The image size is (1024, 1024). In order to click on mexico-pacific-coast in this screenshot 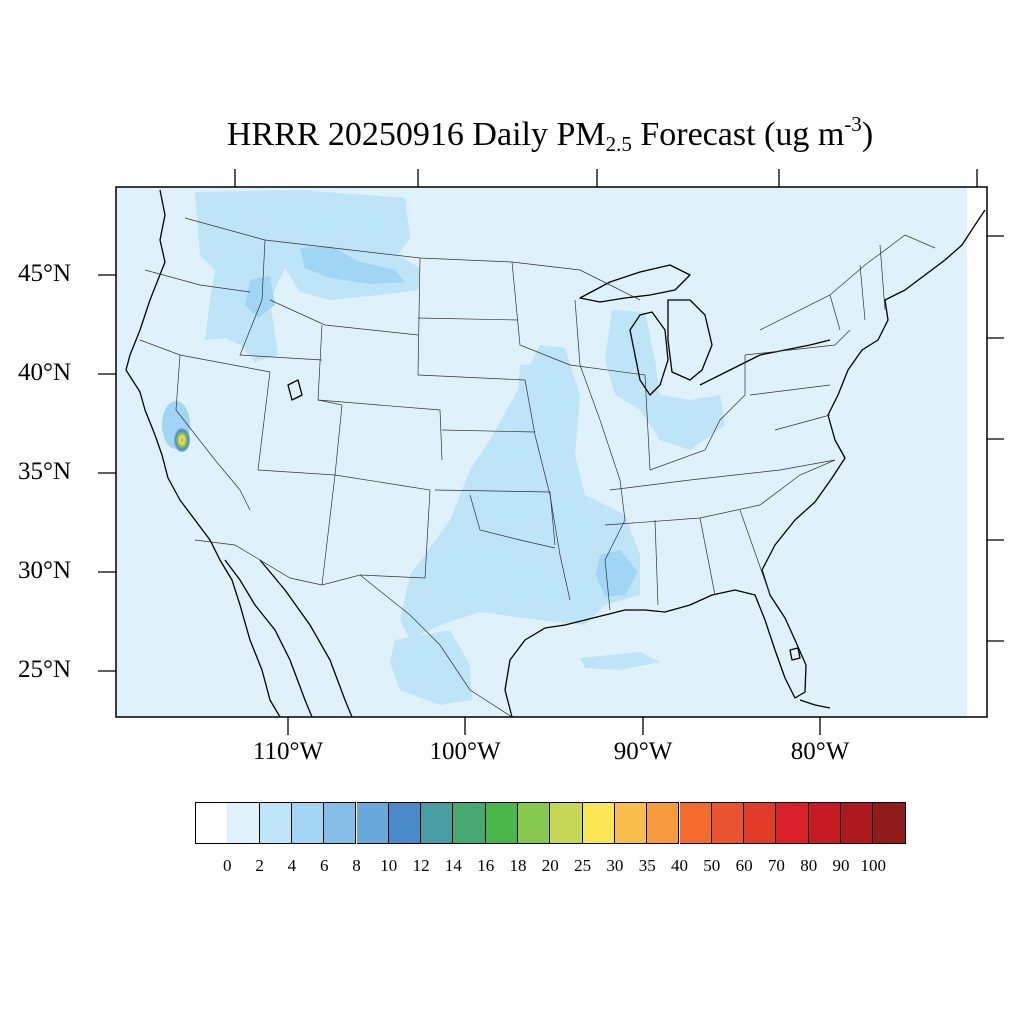, I will do `click(306, 638)`.